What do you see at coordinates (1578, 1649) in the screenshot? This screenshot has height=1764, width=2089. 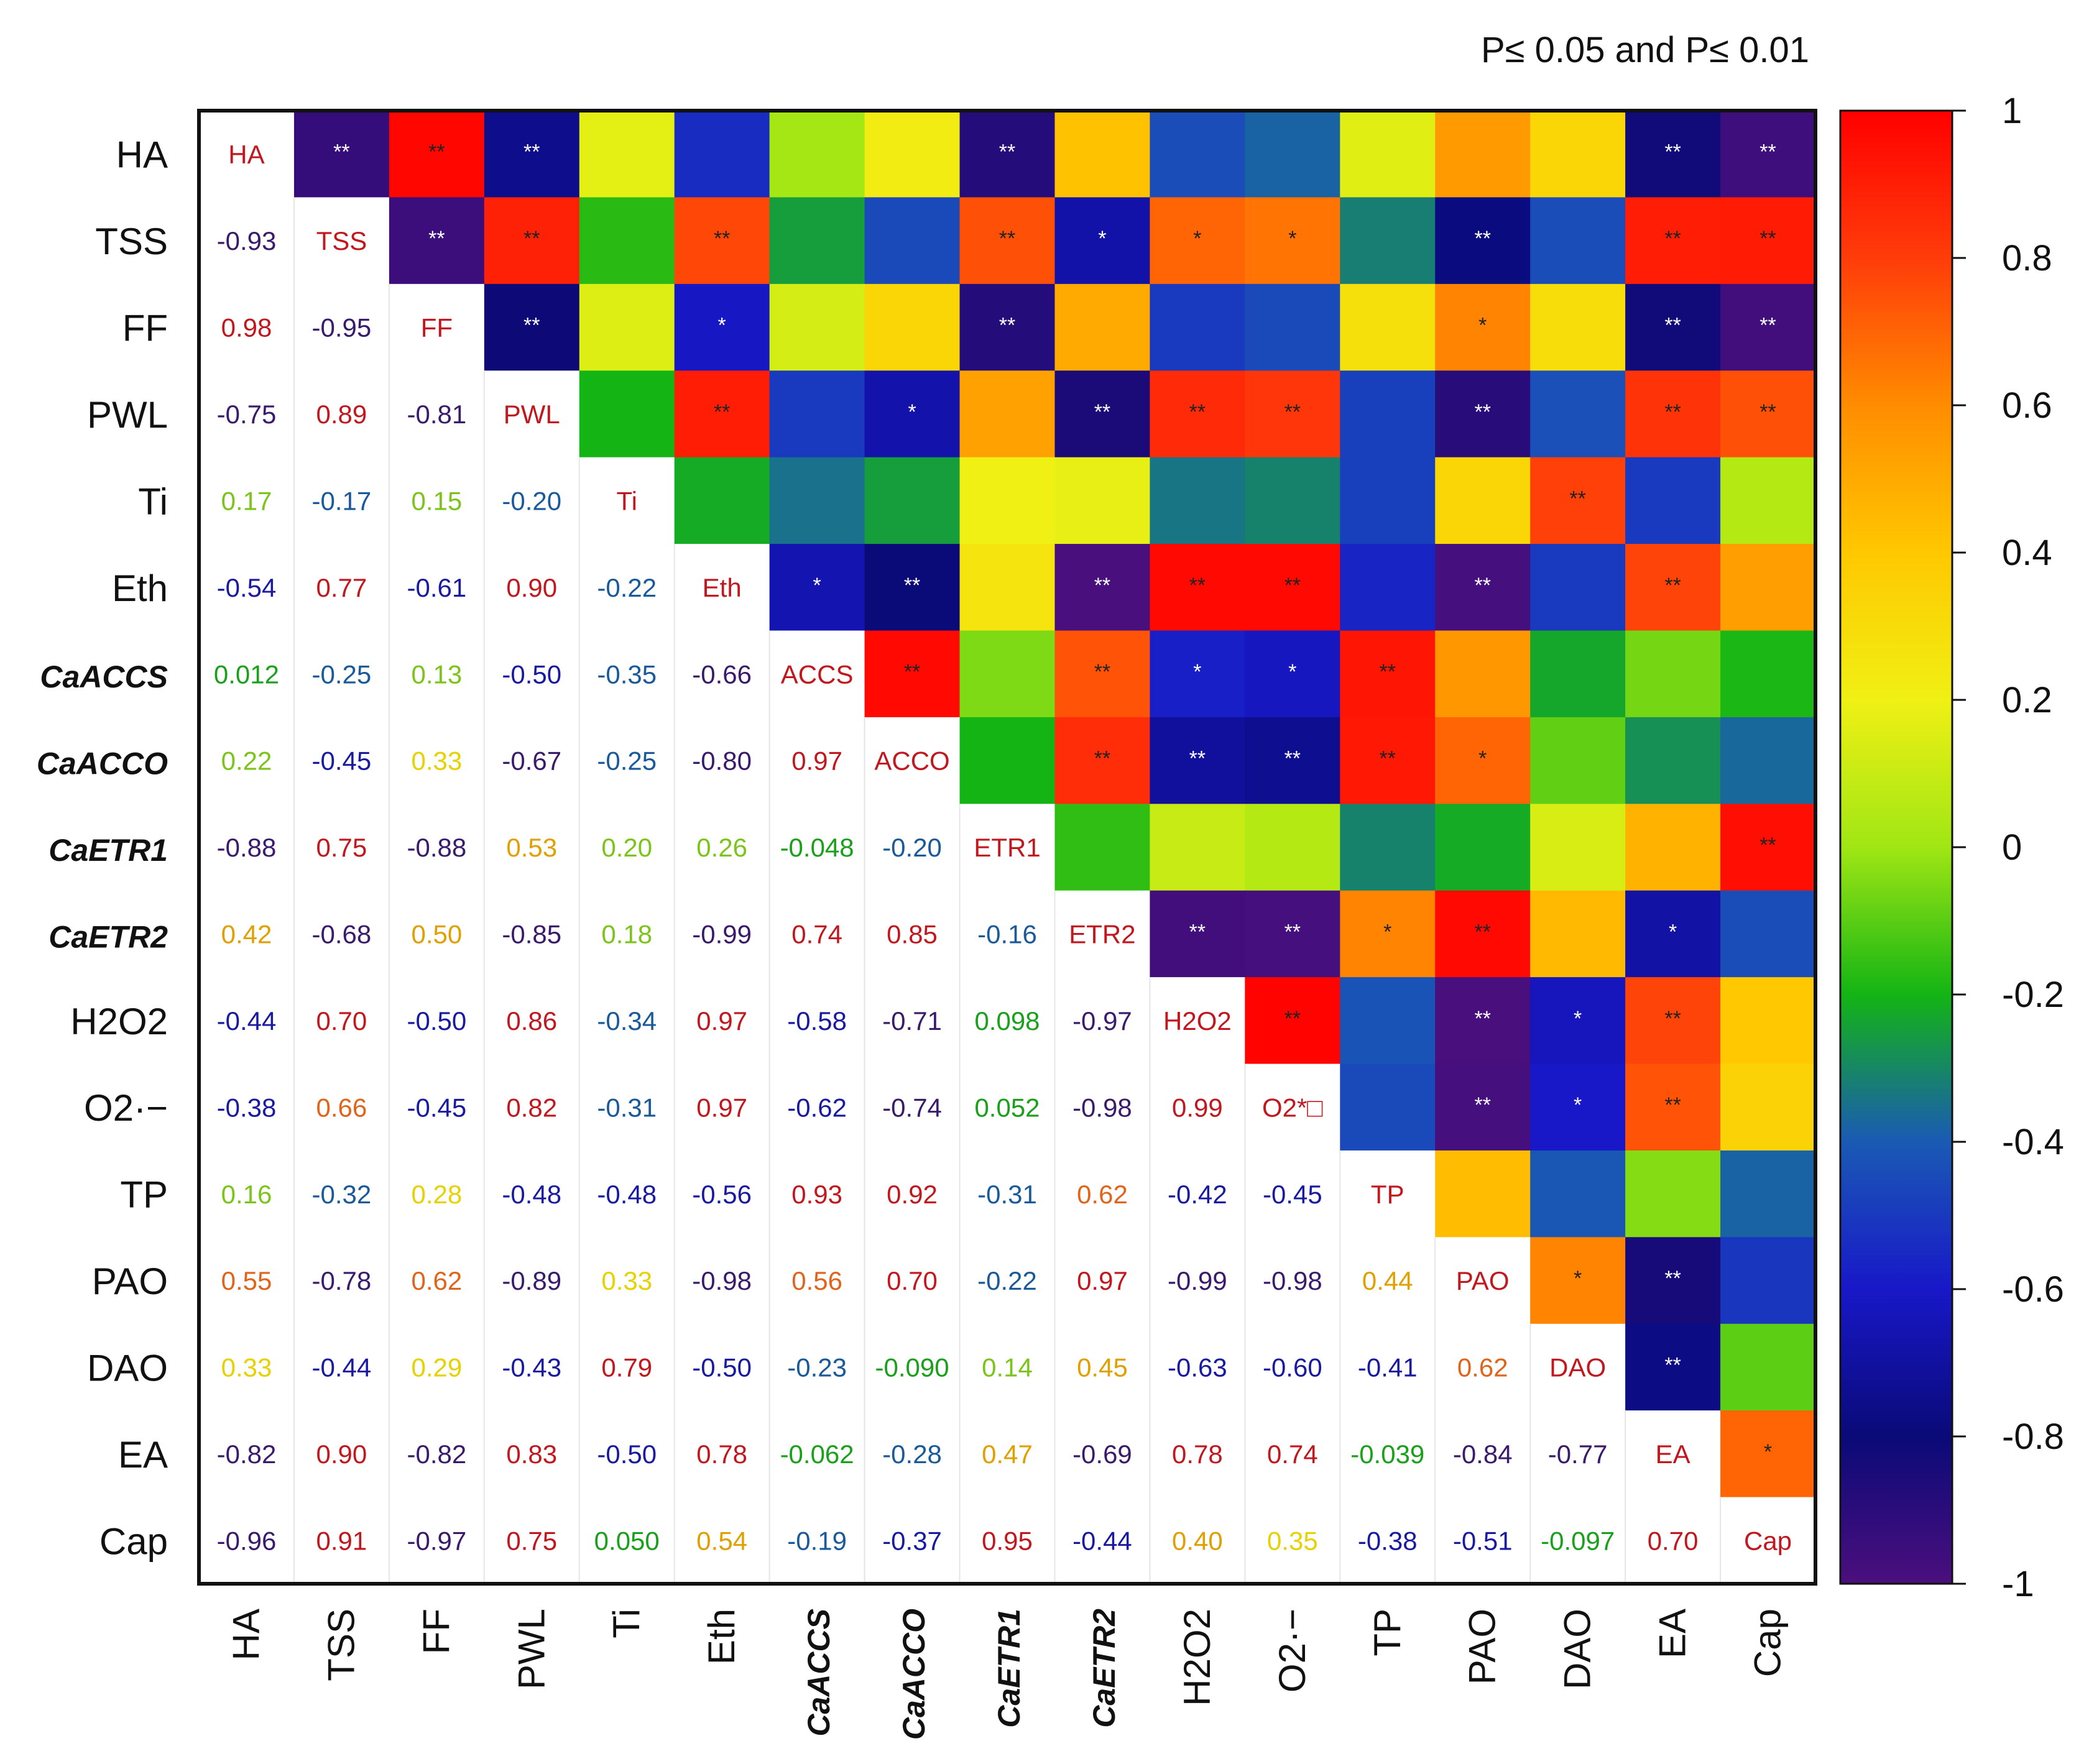 I see `x-axis-label: DAO` at bounding box center [1578, 1649].